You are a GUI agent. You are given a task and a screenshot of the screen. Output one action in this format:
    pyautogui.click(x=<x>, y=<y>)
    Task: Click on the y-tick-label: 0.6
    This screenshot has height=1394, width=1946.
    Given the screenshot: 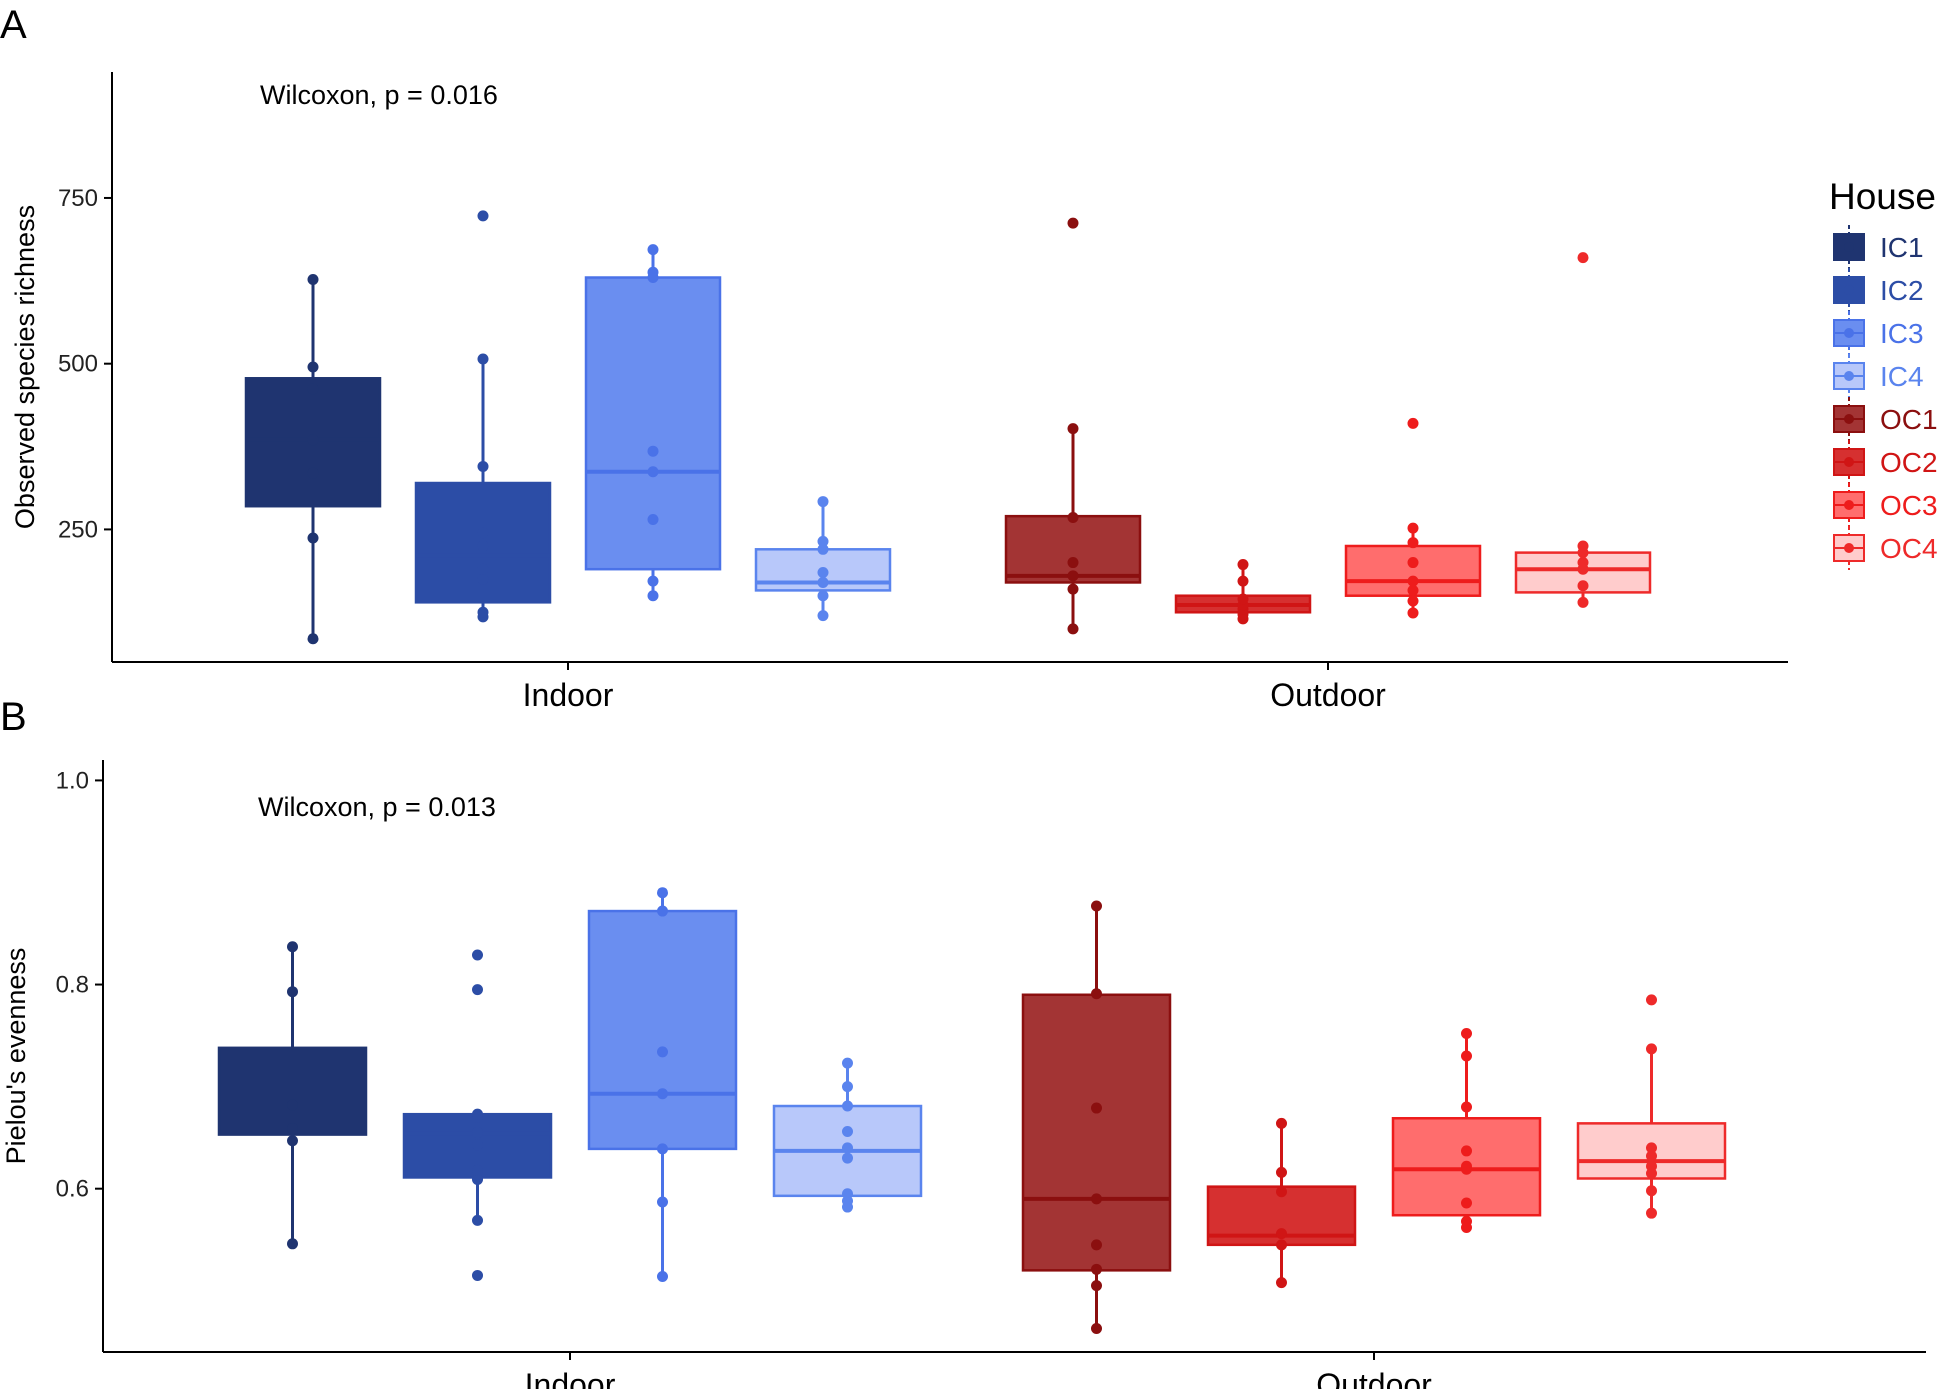 What is the action you would take?
    pyautogui.click(x=72, y=1189)
    